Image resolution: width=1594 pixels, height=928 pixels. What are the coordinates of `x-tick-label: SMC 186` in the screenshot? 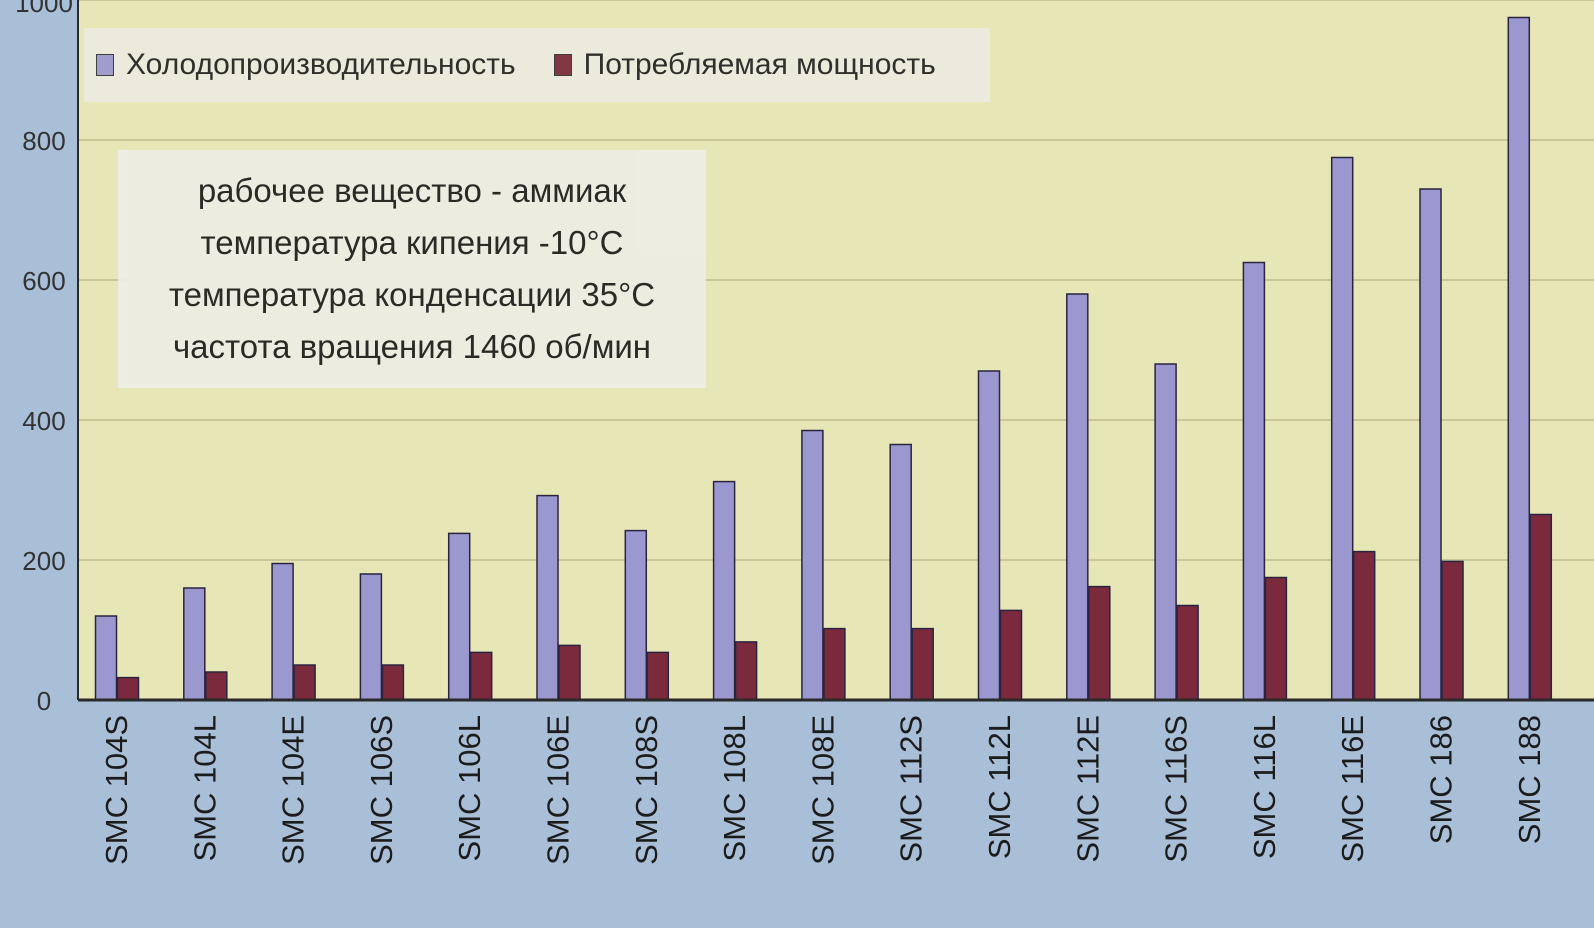 It's located at (1441, 779).